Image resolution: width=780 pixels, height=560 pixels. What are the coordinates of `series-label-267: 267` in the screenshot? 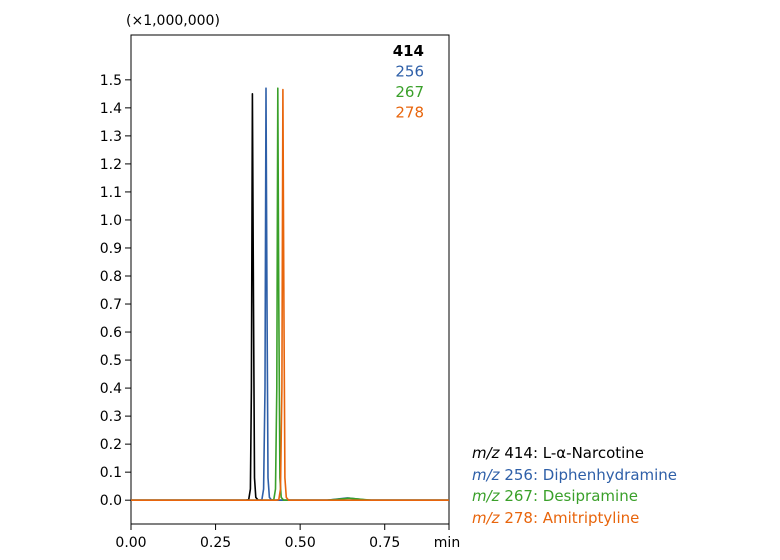 It's located at (409, 92).